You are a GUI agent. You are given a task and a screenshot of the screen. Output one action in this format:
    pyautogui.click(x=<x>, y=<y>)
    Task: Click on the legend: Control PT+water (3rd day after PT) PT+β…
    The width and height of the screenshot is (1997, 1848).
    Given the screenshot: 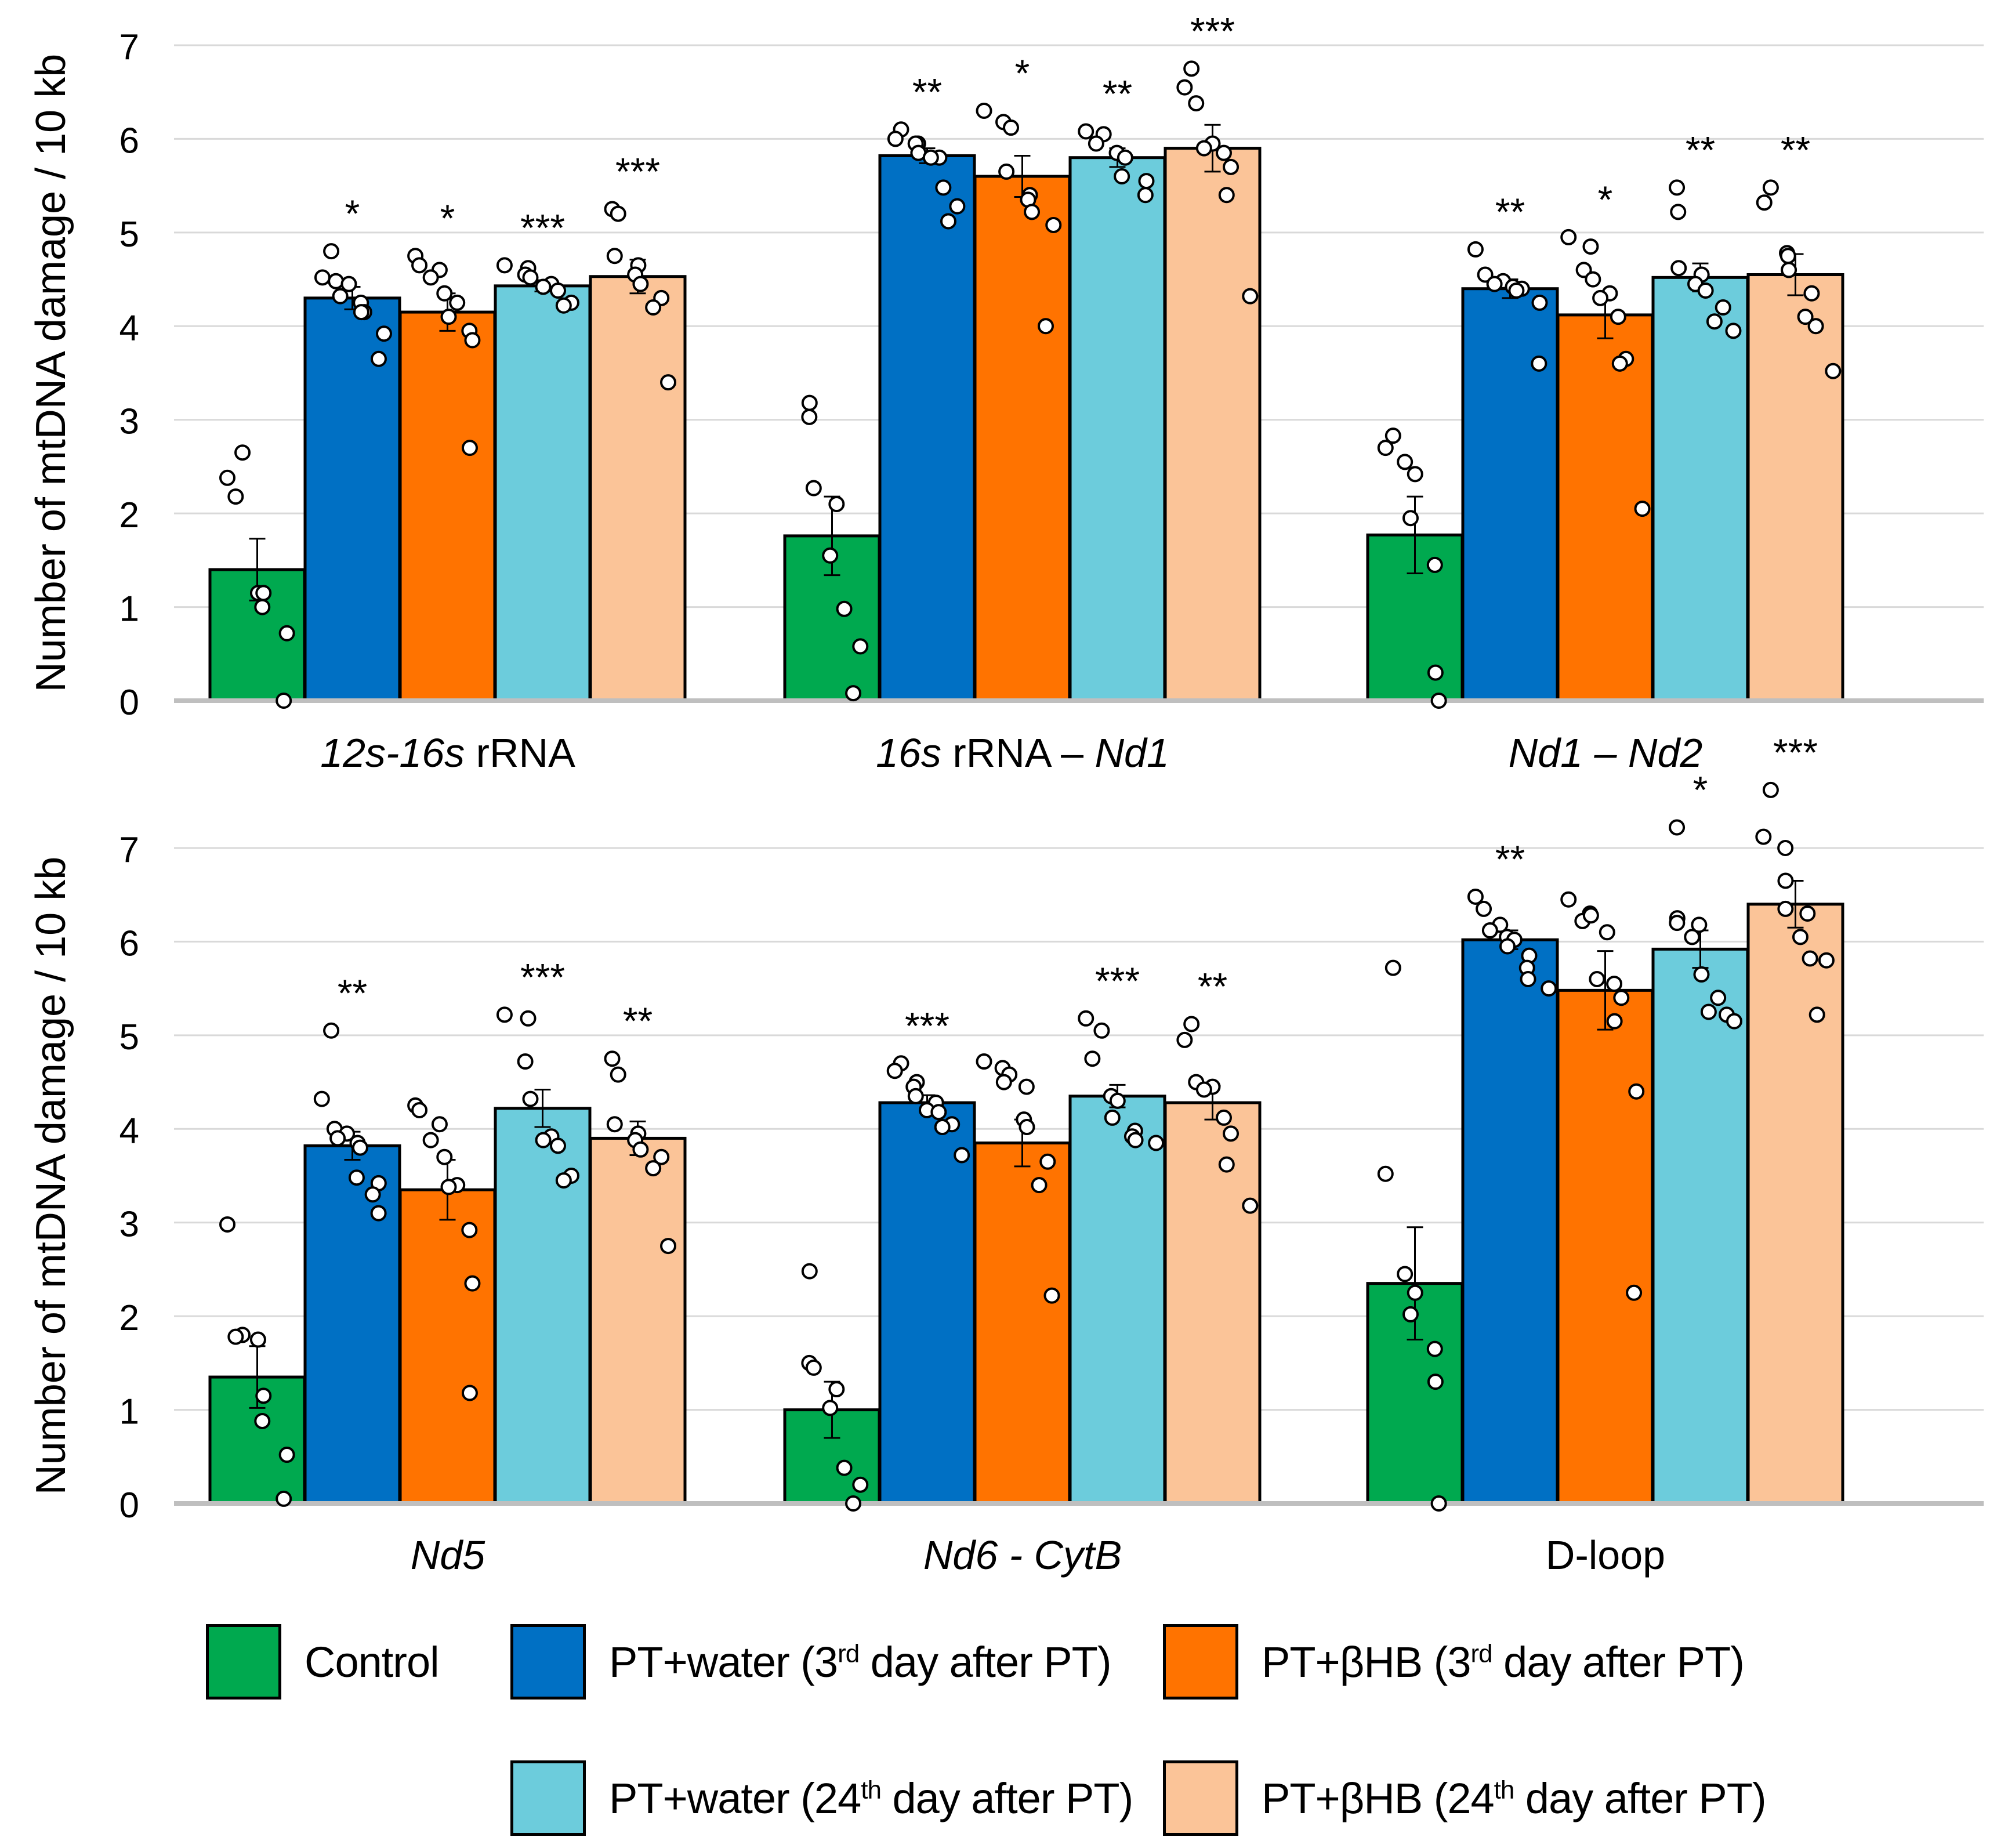 What is the action you would take?
    pyautogui.click(x=998, y=1713)
    